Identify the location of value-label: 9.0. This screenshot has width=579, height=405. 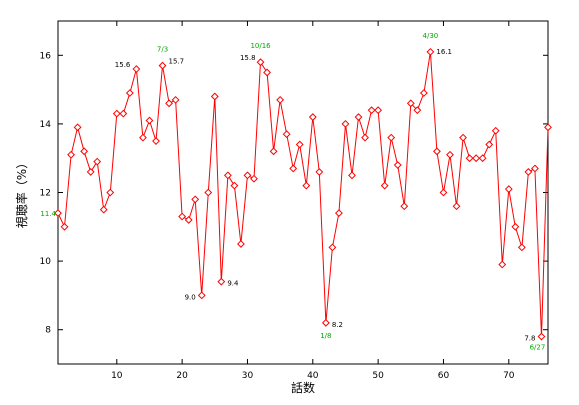
(190, 297).